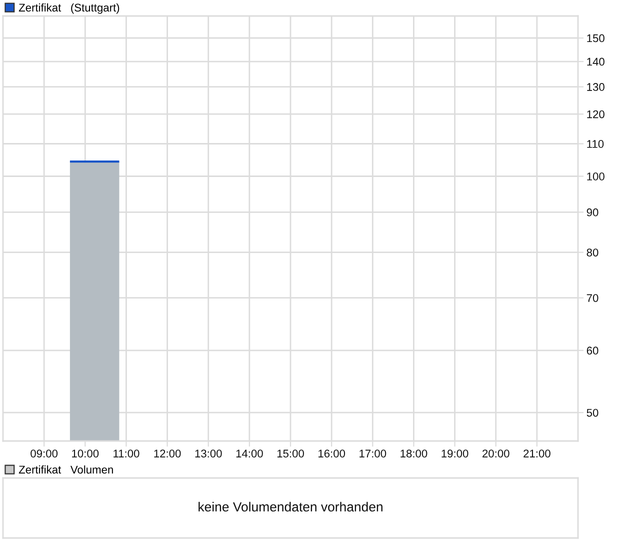 The height and width of the screenshot is (546, 620). Describe the element at coordinates (414, 454) in the screenshot. I see `x-tick-label: 18:00` at that location.